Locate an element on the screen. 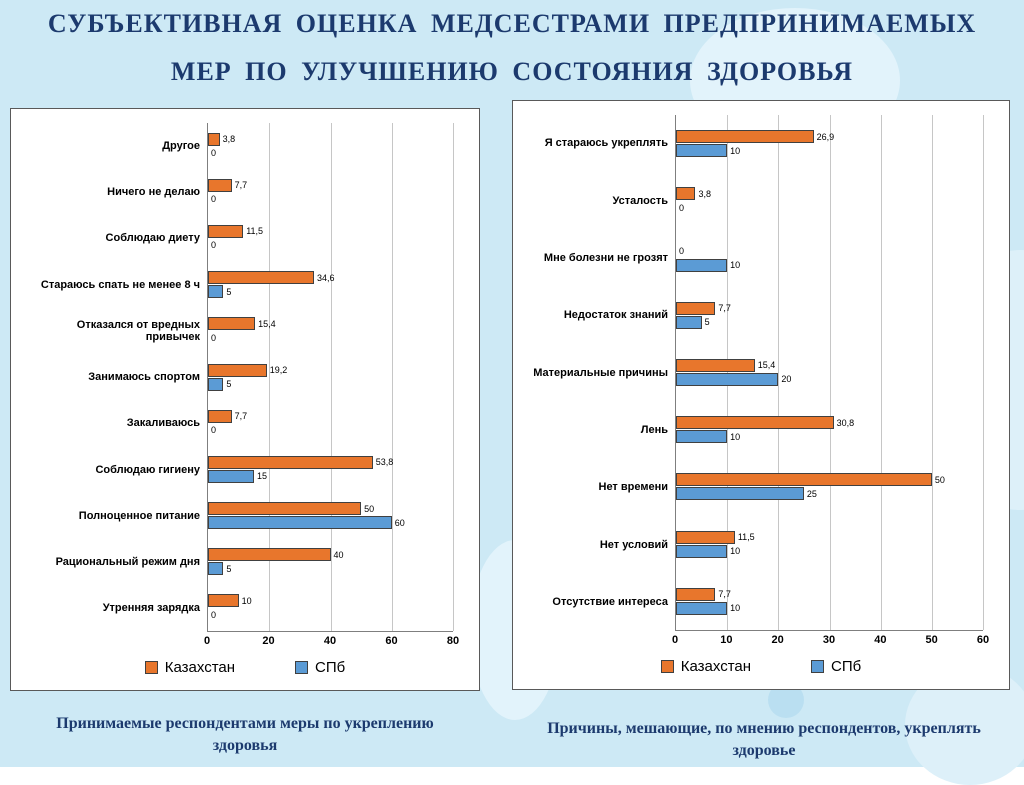 Image resolution: width=1024 pixels, height=785 pixels. bar-row: 3,8 0 is located at coordinates (330, 146).